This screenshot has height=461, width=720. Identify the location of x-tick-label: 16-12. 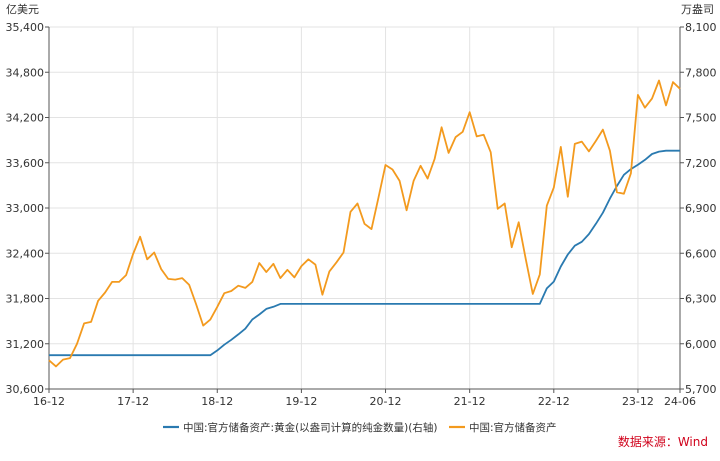
(49, 401).